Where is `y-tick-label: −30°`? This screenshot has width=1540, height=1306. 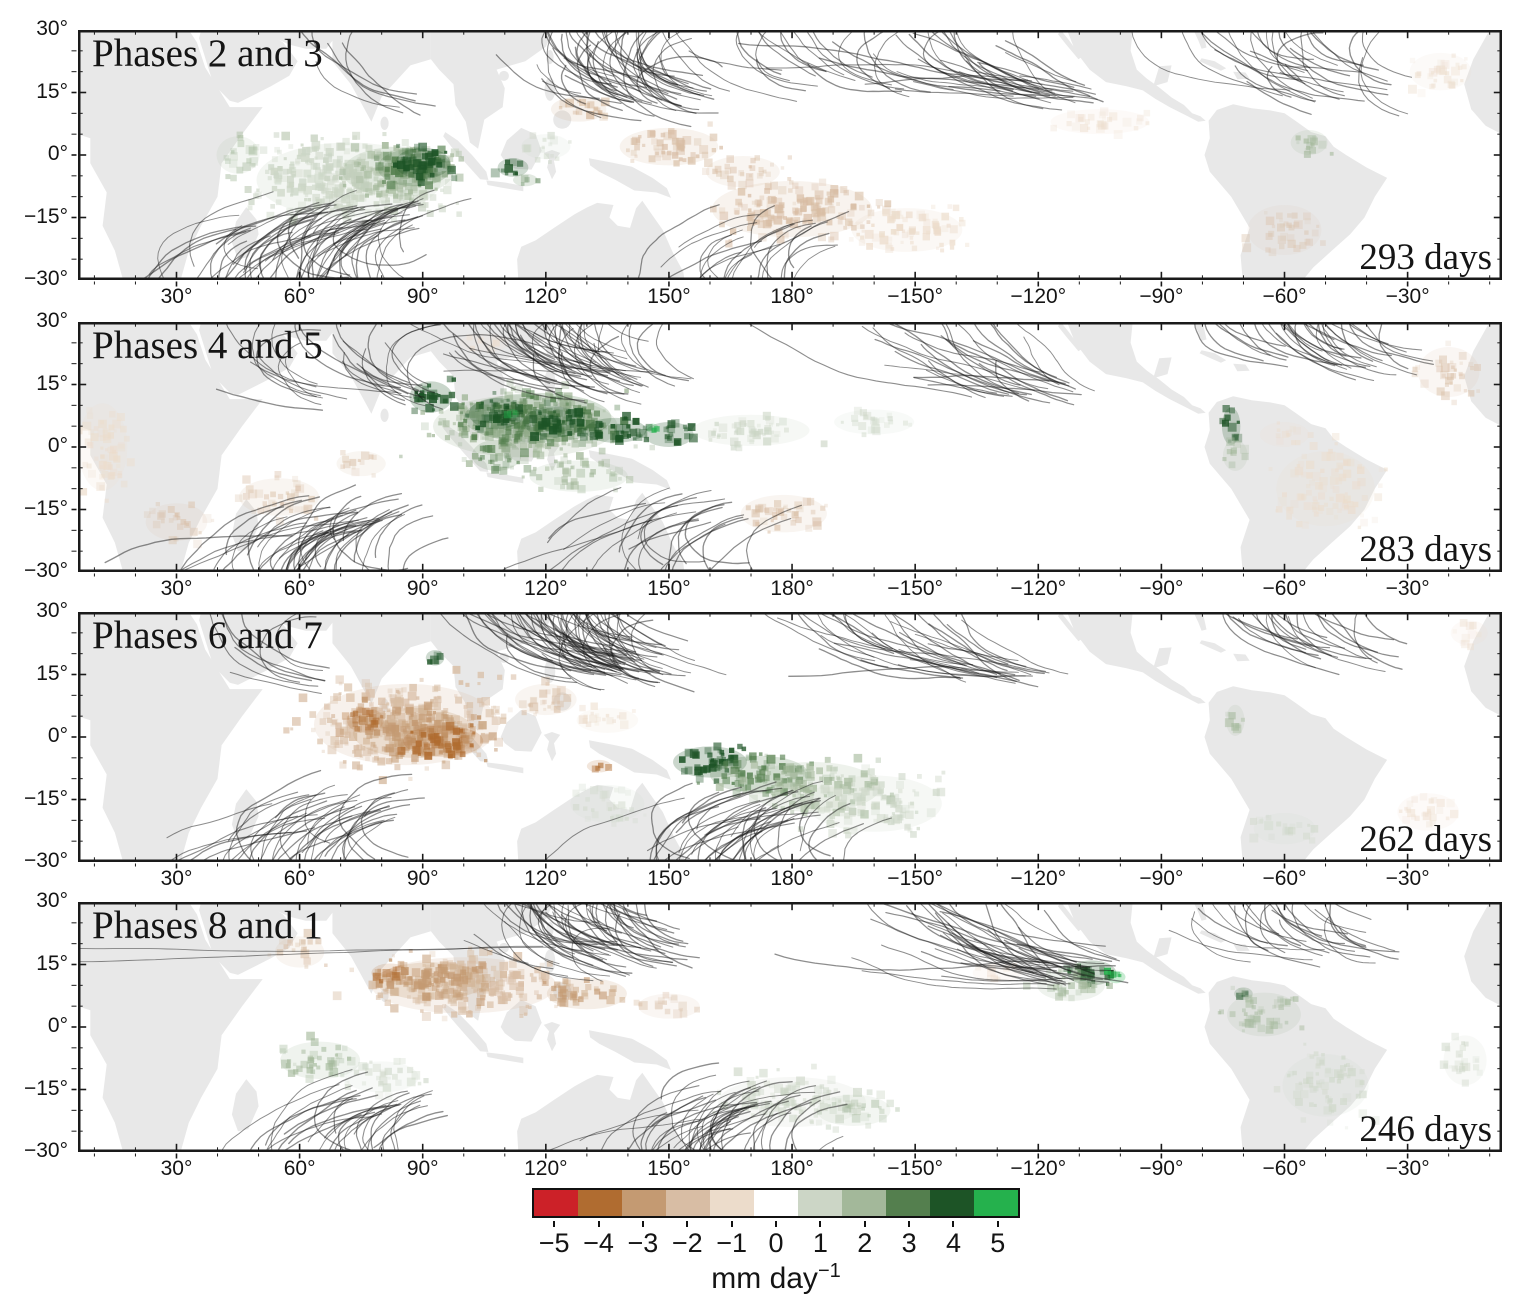 y-tick-label: −30° is located at coordinates (45, 1150).